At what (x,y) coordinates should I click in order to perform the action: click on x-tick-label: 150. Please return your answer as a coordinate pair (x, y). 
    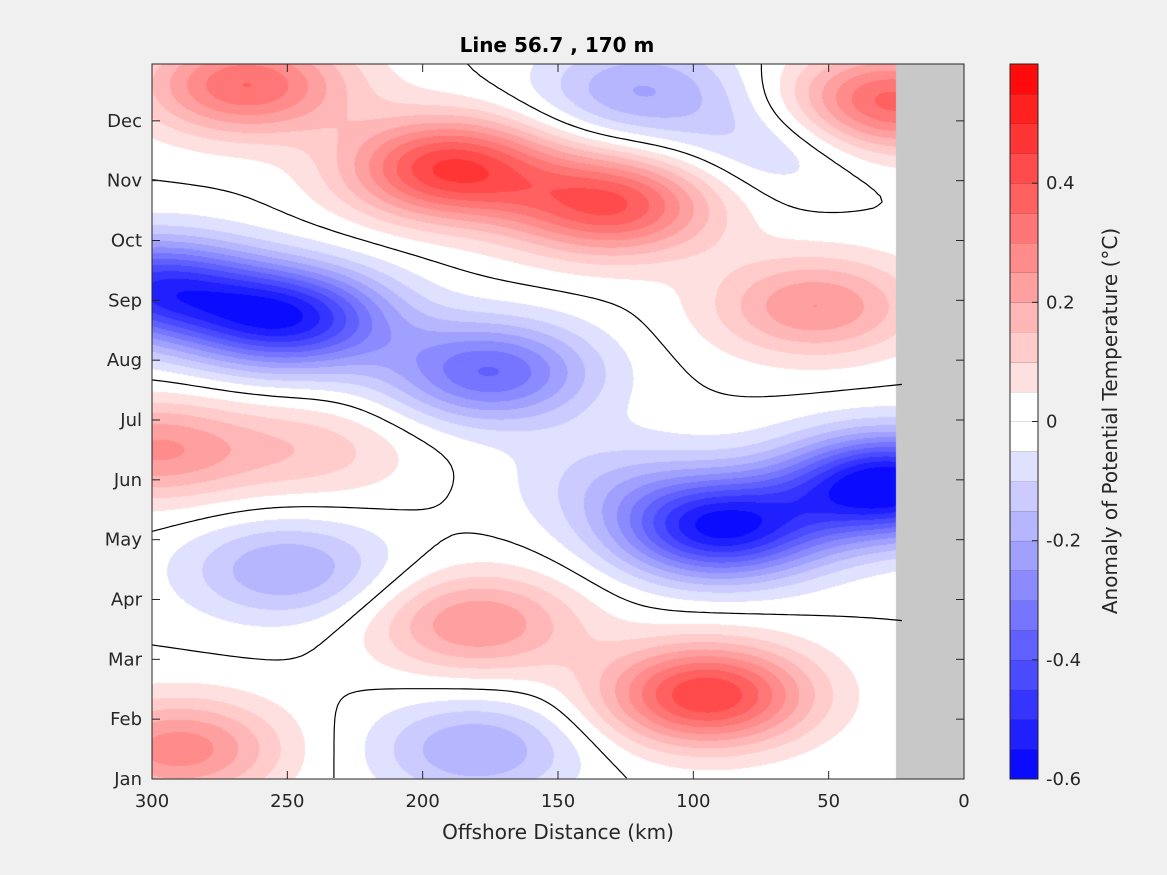
    Looking at the image, I should click on (558, 801).